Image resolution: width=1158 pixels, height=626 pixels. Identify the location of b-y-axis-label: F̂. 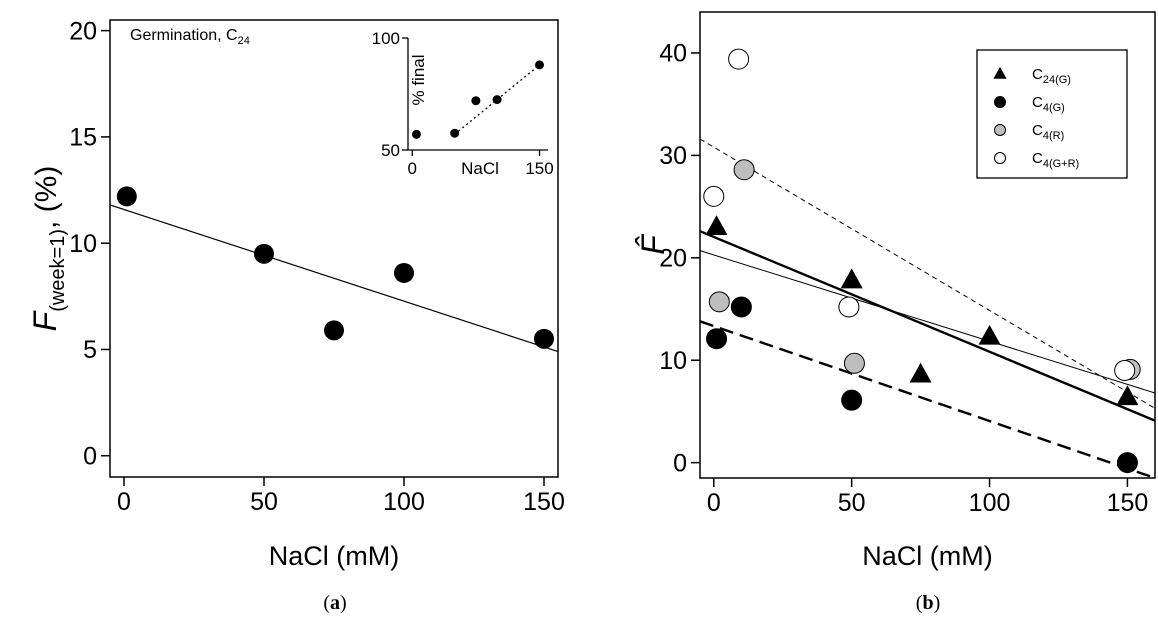
(653, 244).